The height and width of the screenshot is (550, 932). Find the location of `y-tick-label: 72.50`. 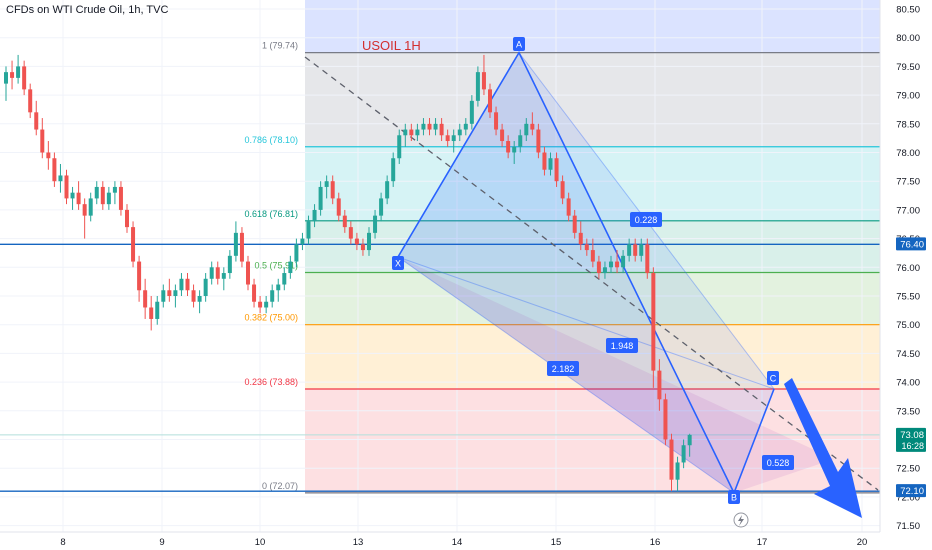

y-tick-label: 72.50 is located at coordinates (908, 469).